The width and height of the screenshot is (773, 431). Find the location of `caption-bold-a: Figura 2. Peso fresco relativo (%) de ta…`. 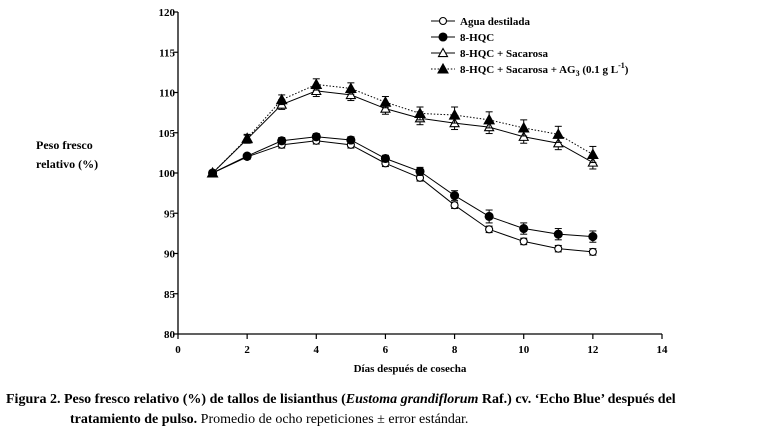

caption-bold-a: Figura 2. Peso fresco relativo (%) de ta… is located at coordinates (176, 399).